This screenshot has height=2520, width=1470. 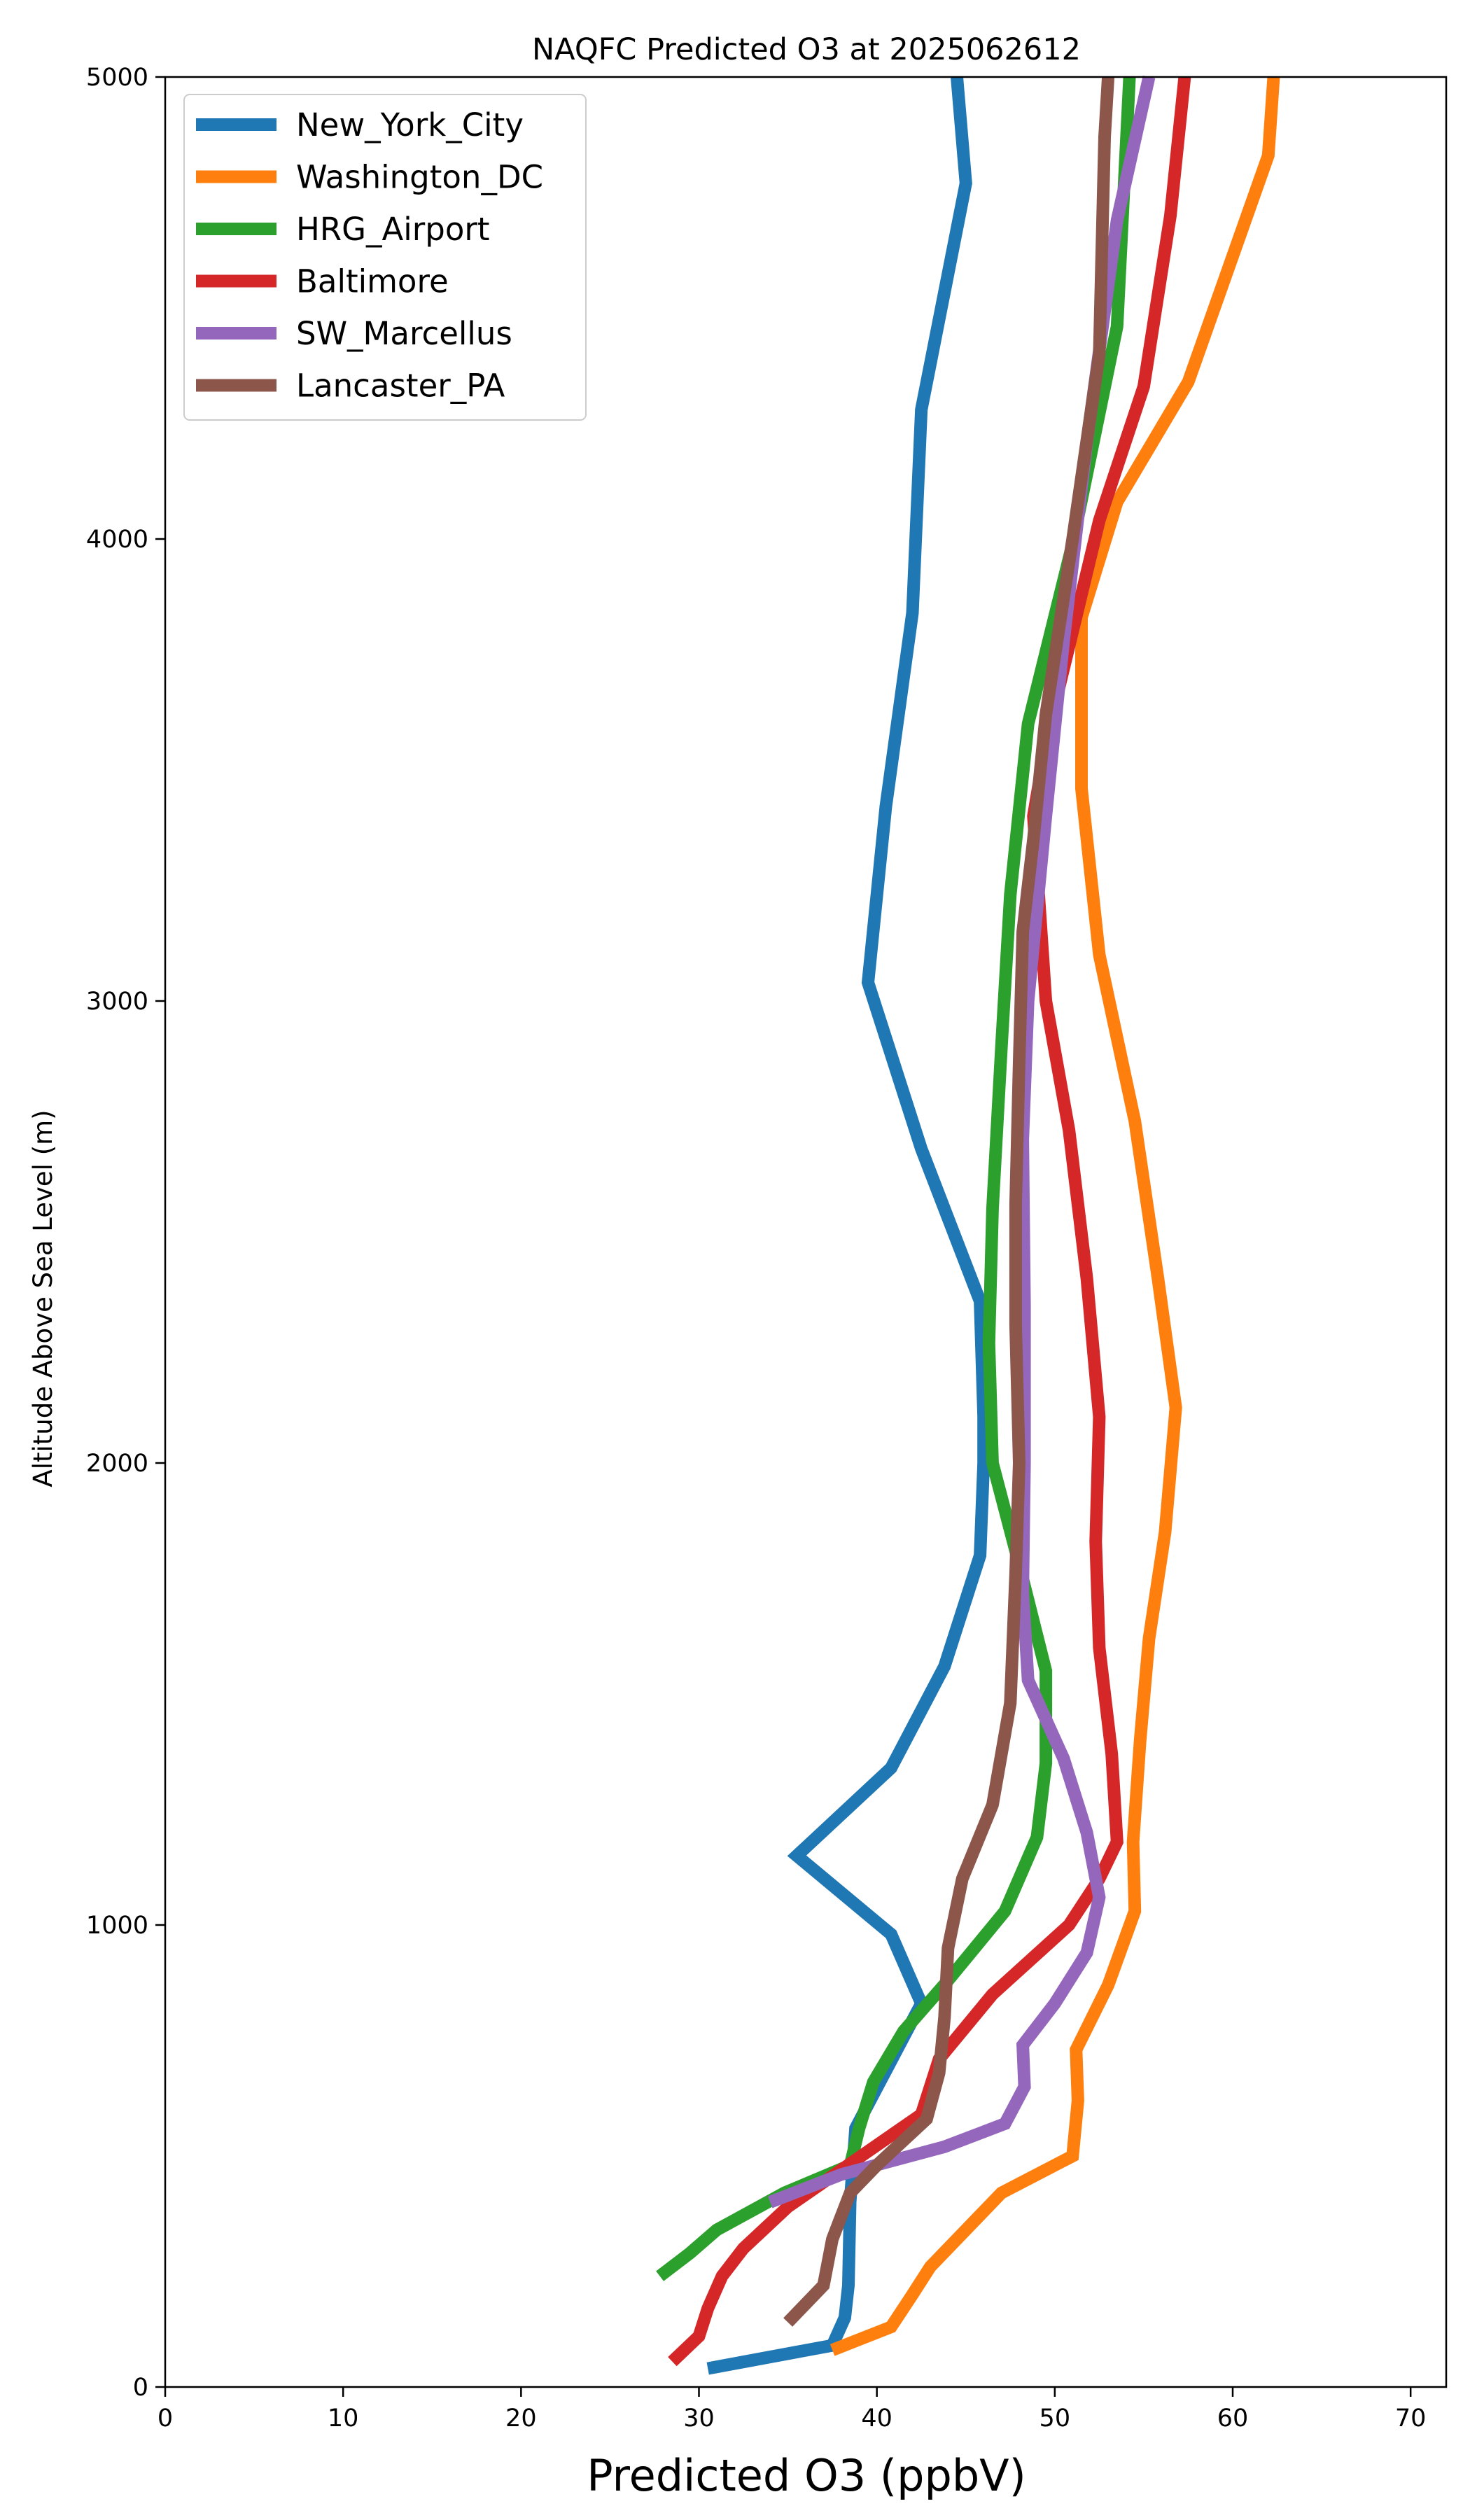 What do you see at coordinates (1411, 2418) in the screenshot?
I see `x-tick-label: 70` at bounding box center [1411, 2418].